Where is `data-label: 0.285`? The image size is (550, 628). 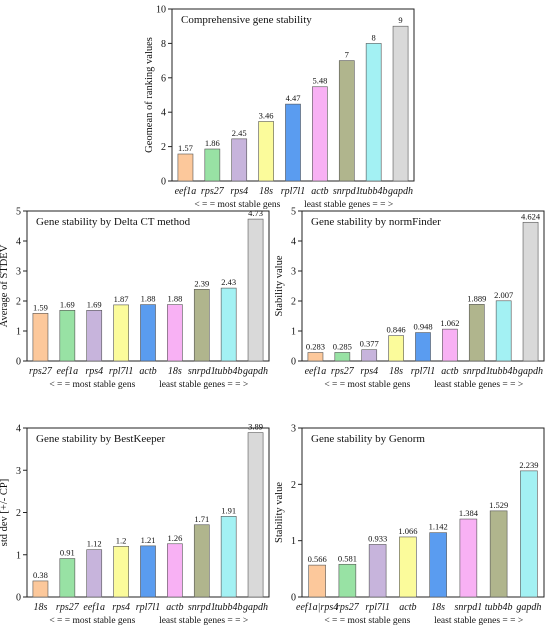 data-label: 0.285 is located at coordinates (342, 346).